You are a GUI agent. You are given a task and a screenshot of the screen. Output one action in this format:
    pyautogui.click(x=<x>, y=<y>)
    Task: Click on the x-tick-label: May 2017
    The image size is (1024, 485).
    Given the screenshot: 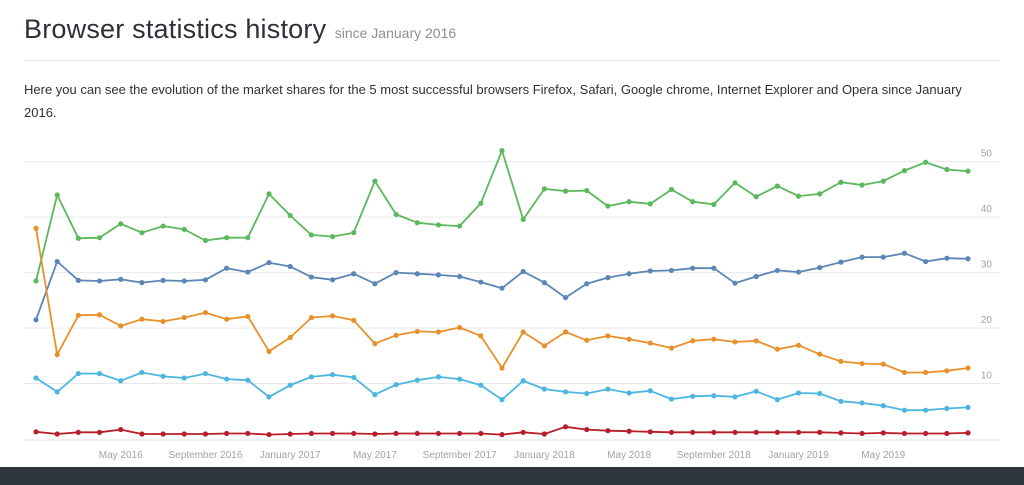 What is the action you would take?
    pyautogui.click(x=375, y=455)
    